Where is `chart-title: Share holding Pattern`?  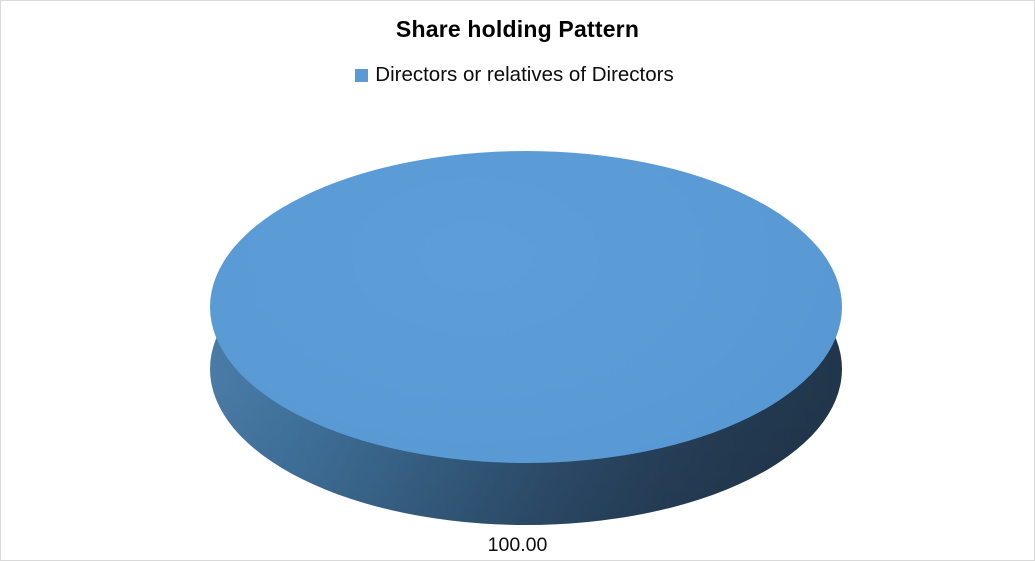 chart-title: Share holding Pattern is located at coordinates (517, 29).